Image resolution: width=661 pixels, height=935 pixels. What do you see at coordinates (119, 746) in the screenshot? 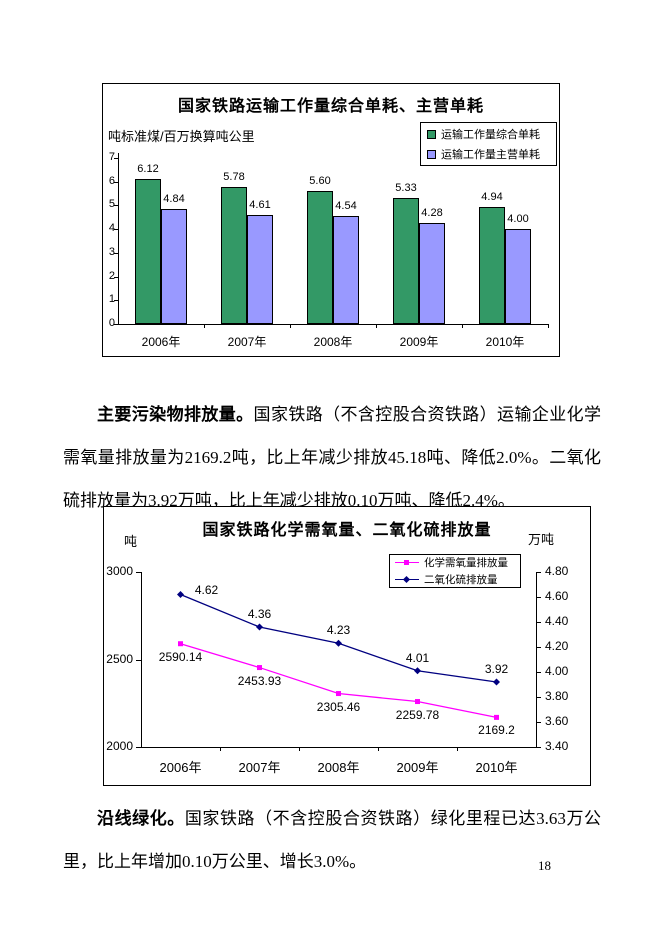
I see `left-axis-tick-label: 2000` at bounding box center [119, 746].